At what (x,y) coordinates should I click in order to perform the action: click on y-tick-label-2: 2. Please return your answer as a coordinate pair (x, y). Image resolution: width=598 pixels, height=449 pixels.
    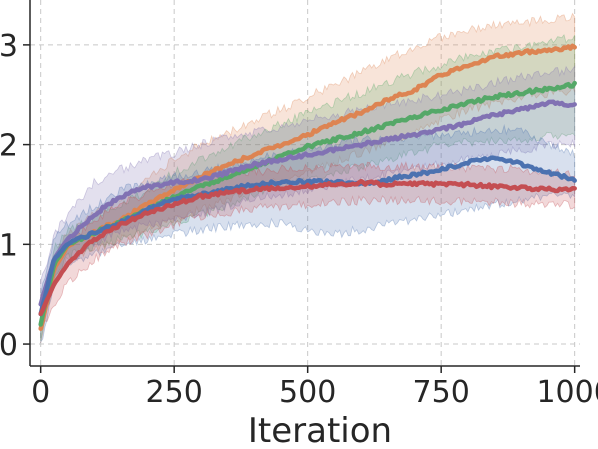
    Looking at the image, I should click on (9, 146).